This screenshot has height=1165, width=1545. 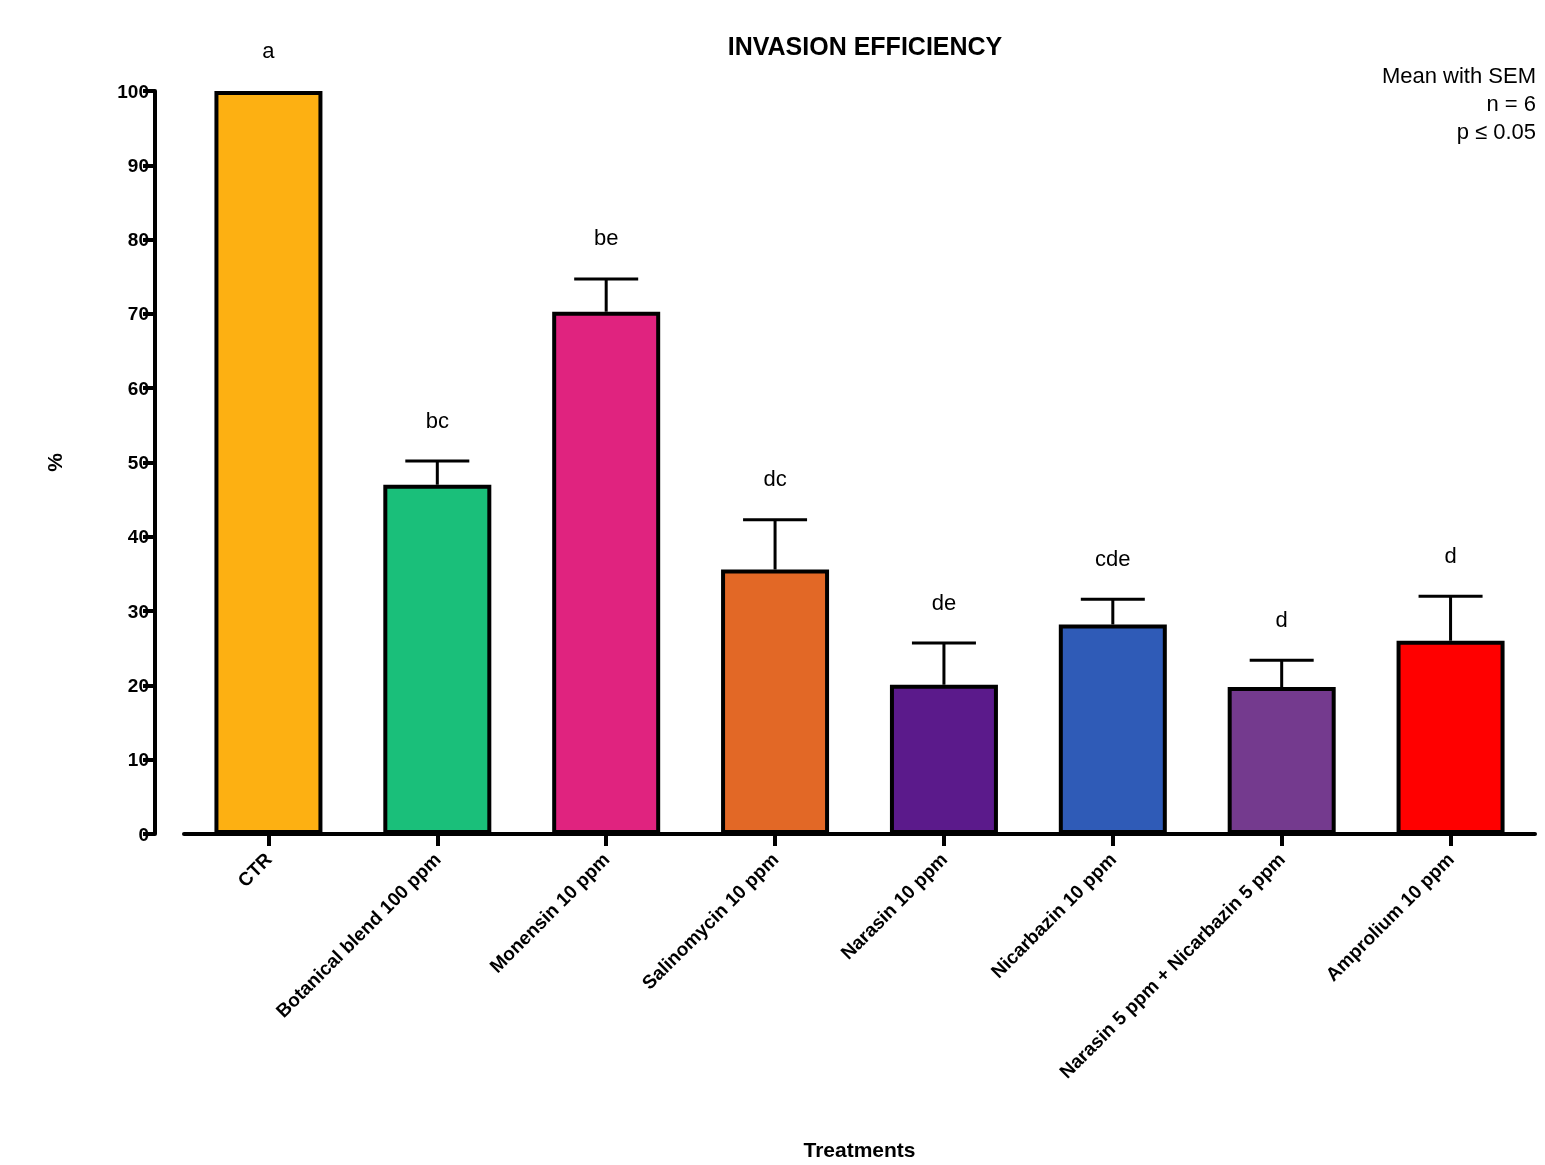 What do you see at coordinates (859, 1149) in the screenshot?
I see `x-axis-title: Treatments` at bounding box center [859, 1149].